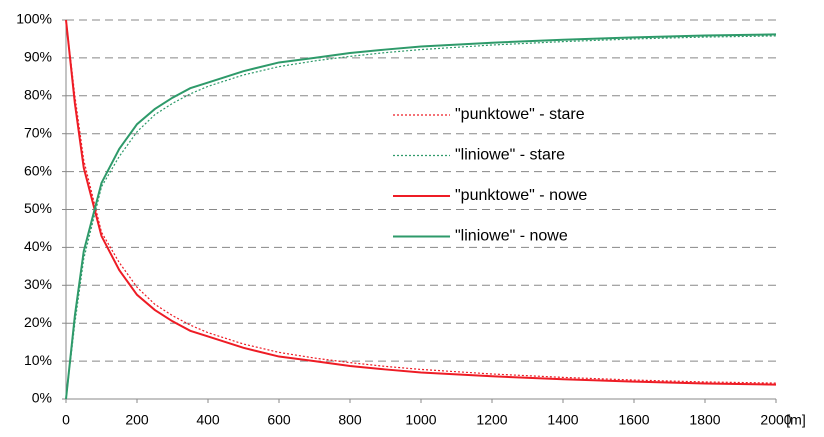  What do you see at coordinates (66, 420) in the screenshot?
I see `x-tick-label: 0` at bounding box center [66, 420].